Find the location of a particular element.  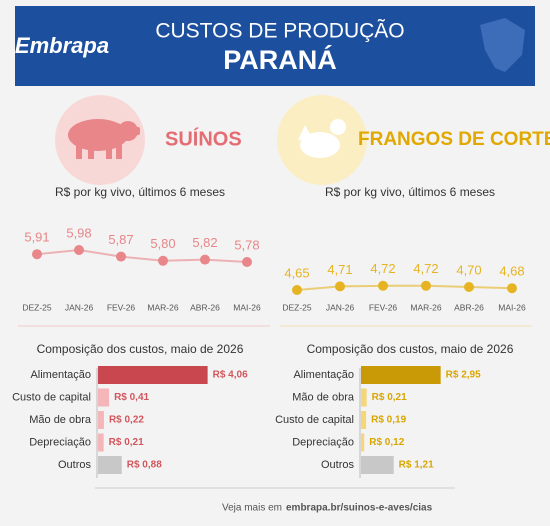

value-label: 5,98 is located at coordinates (78, 232).